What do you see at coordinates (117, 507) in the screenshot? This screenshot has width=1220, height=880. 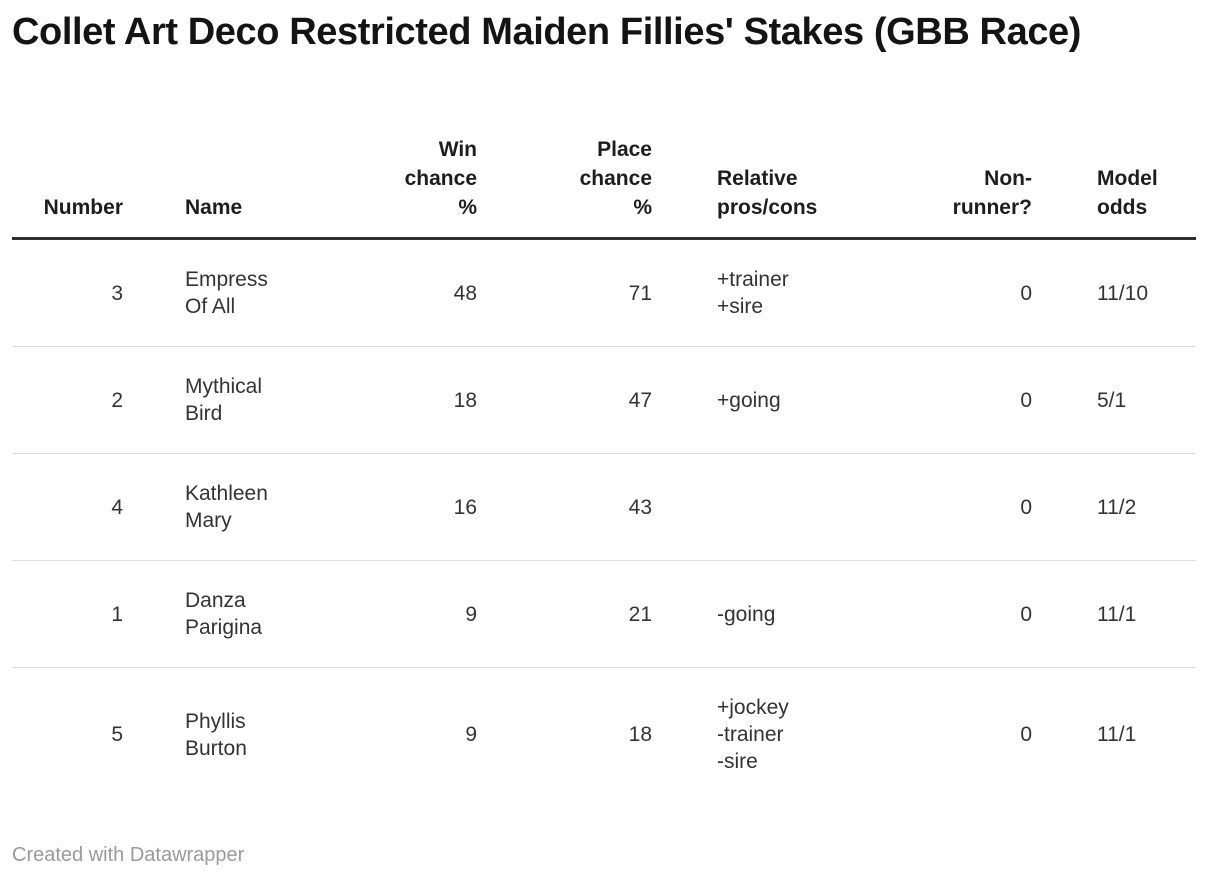 I see `cell-number: 4` at bounding box center [117, 507].